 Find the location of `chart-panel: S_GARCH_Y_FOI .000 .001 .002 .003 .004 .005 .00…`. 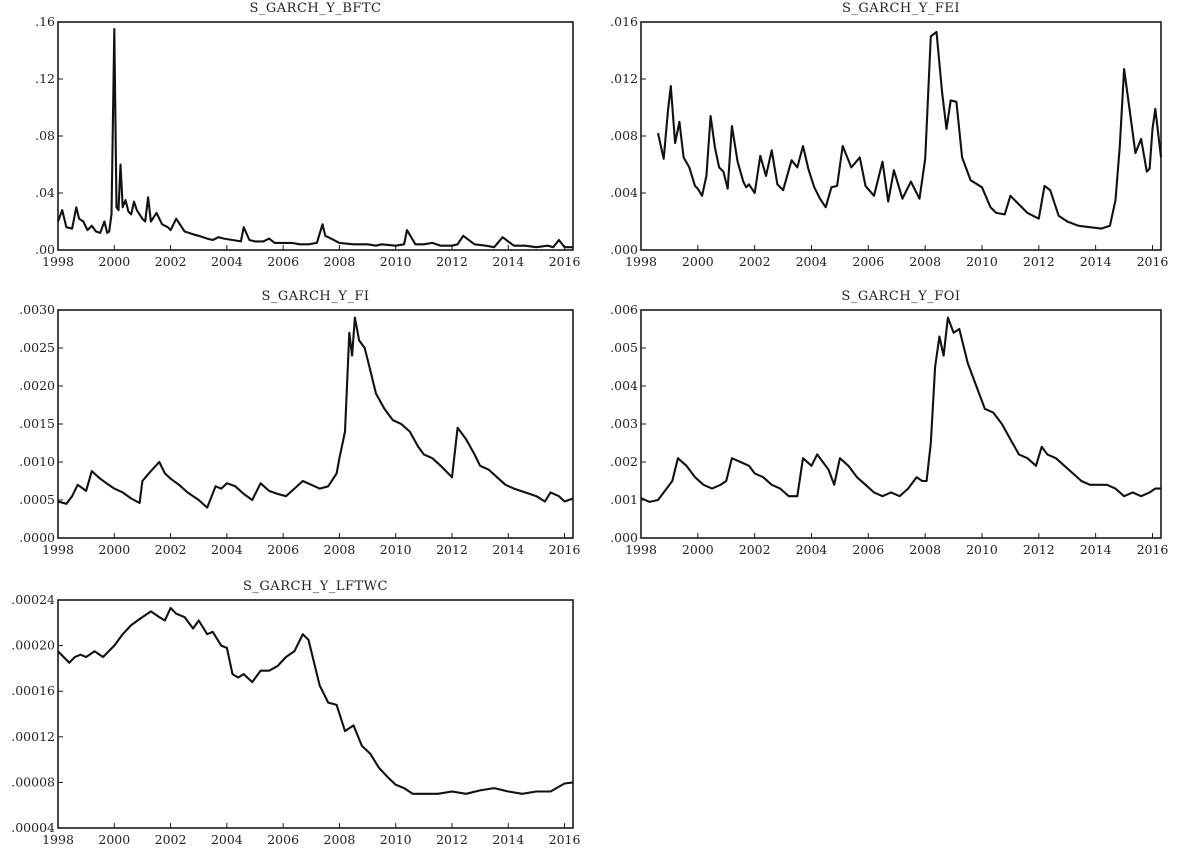

chart-panel: S_GARCH_Y_FOI .000 .001 .002 .003 .004 .005 .00… is located at coordinates (889, 423).